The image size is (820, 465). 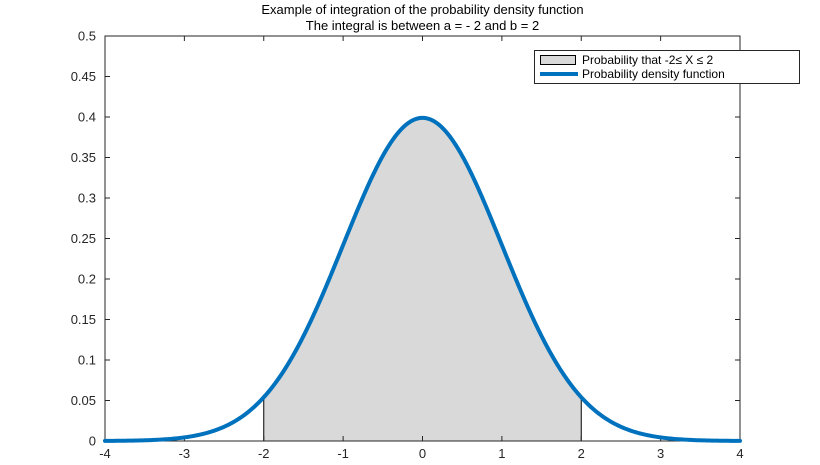 I want to click on area-swatch-icon, so click(x=558, y=60).